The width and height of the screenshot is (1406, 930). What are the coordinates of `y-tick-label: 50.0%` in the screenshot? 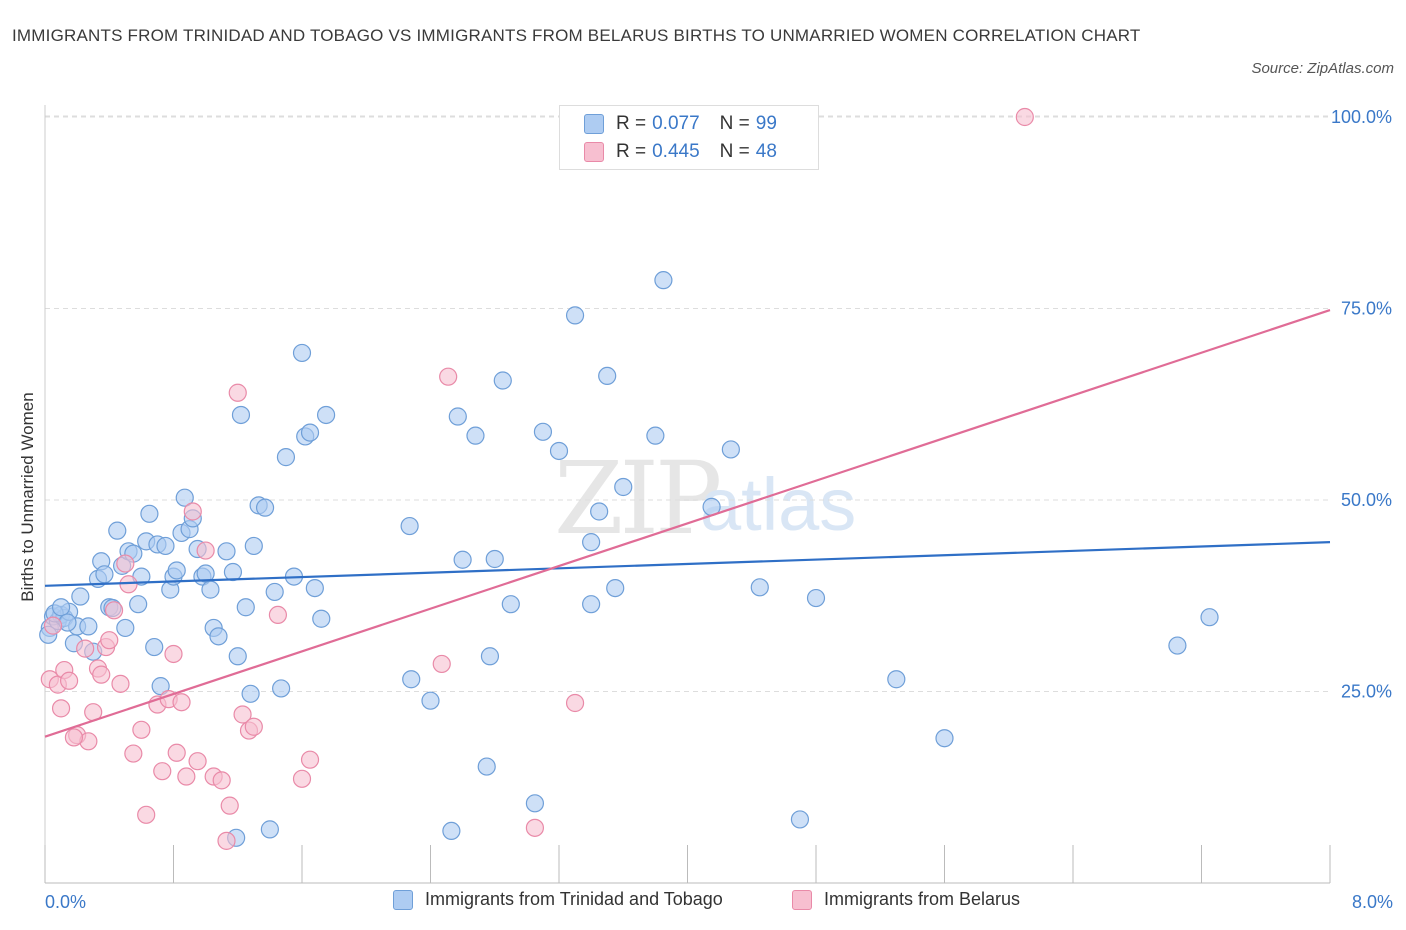 It's located at (1366, 500).